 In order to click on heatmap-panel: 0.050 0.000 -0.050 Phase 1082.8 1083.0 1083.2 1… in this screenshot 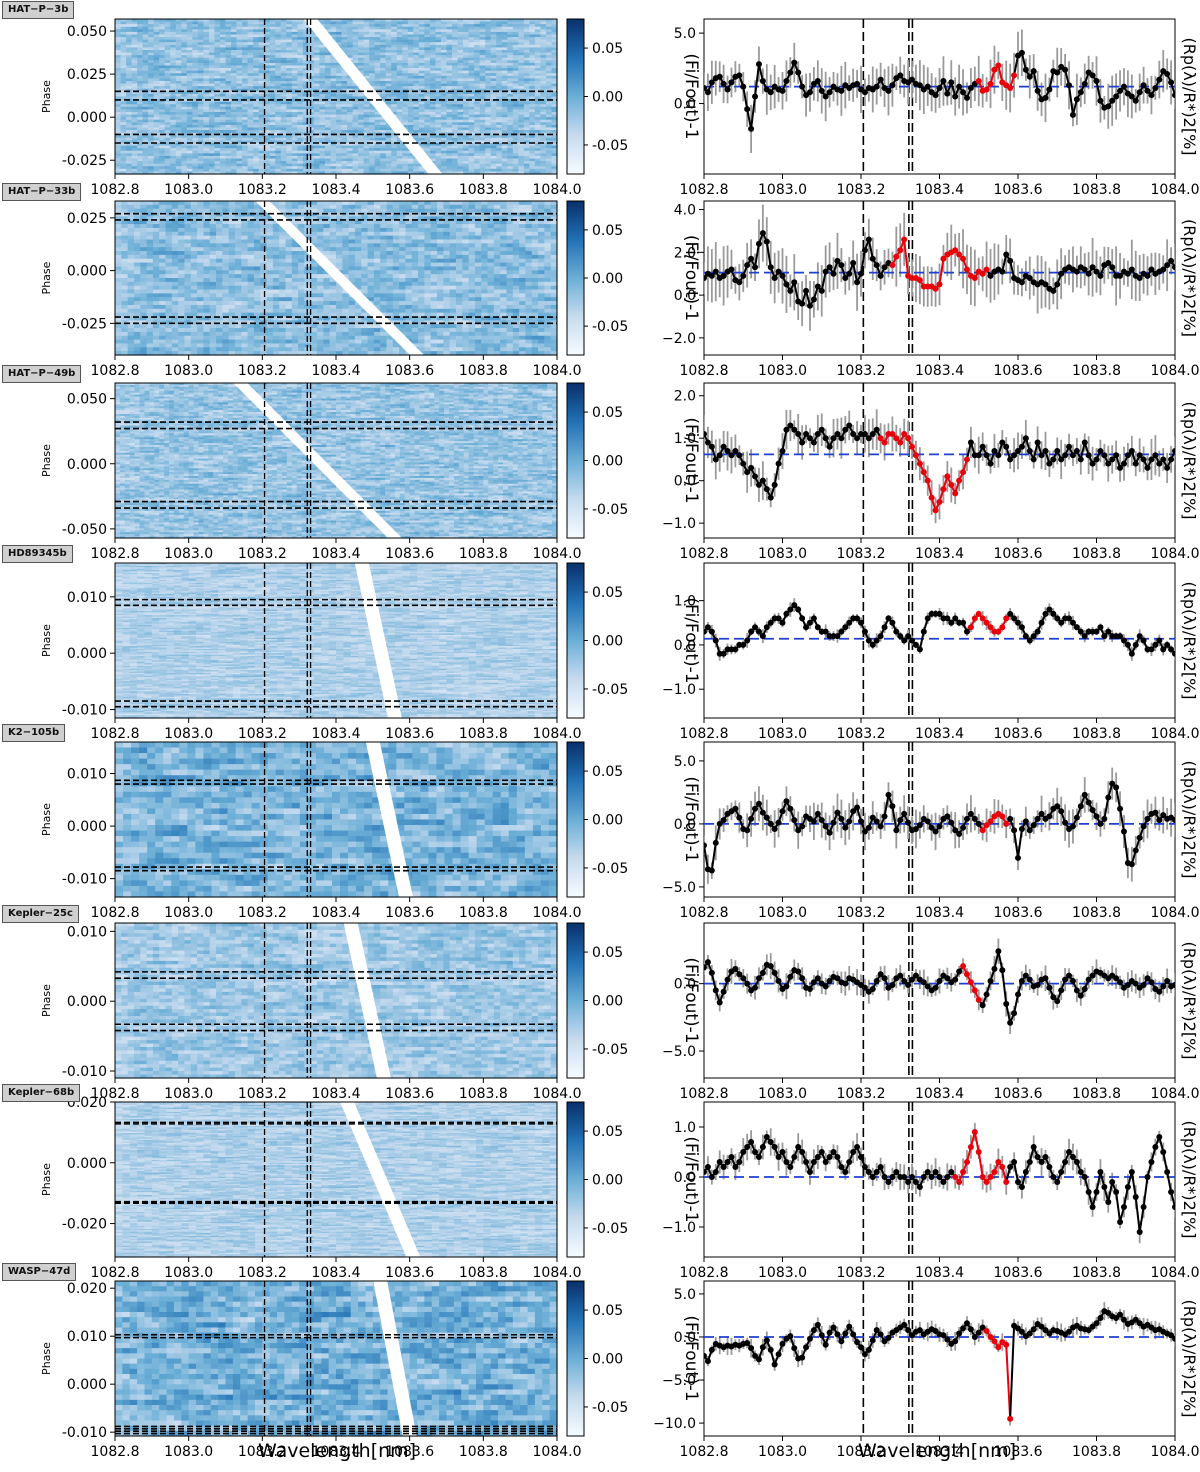, I will do `click(370, 472)`.